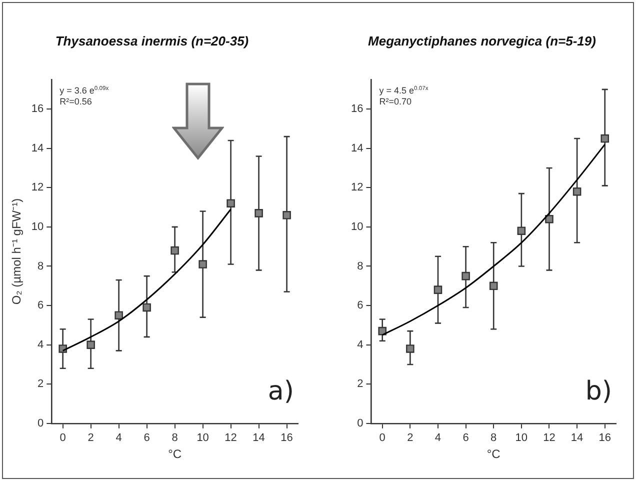 The image size is (636, 481). Describe the element at coordinates (152, 40) in the screenshot. I see `chart-title: Thysanoessa inermis (n=20-35)` at that location.